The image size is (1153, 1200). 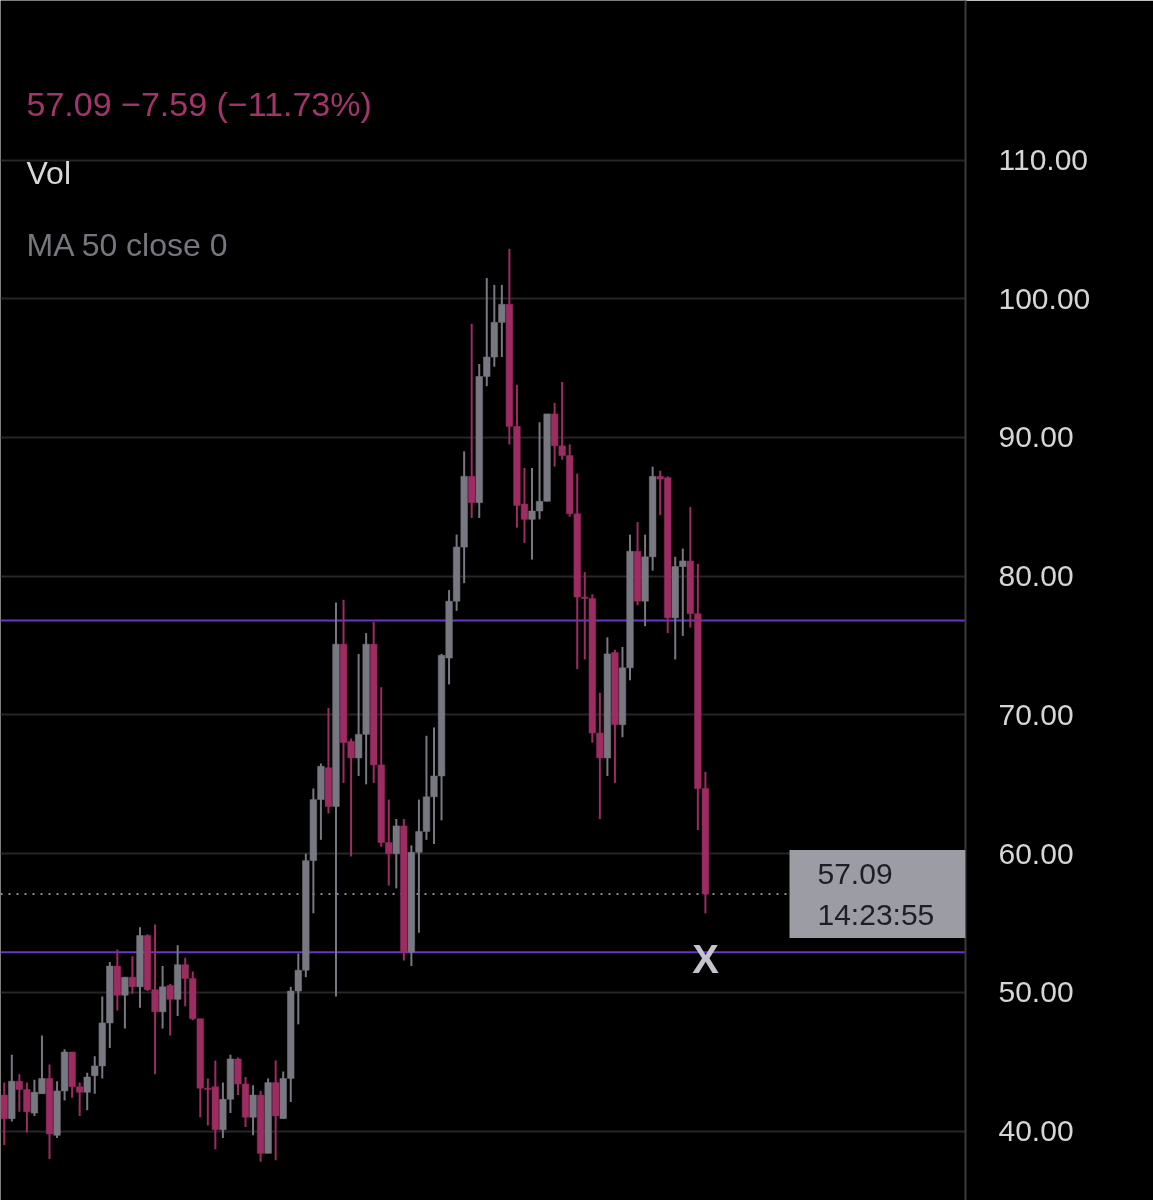 What do you see at coordinates (1036, 992) in the screenshot?
I see `y-tick-label: 50.00` at bounding box center [1036, 992].